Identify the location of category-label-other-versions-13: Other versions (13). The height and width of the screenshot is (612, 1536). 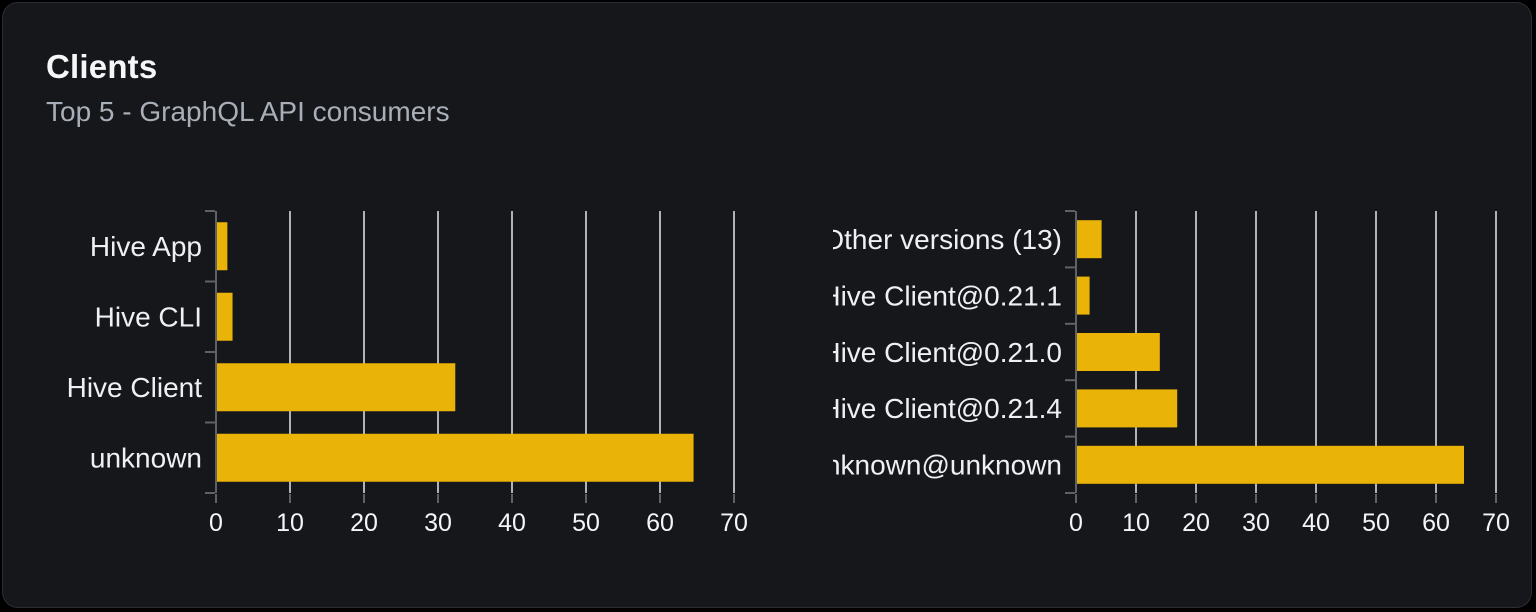
(947, 239).